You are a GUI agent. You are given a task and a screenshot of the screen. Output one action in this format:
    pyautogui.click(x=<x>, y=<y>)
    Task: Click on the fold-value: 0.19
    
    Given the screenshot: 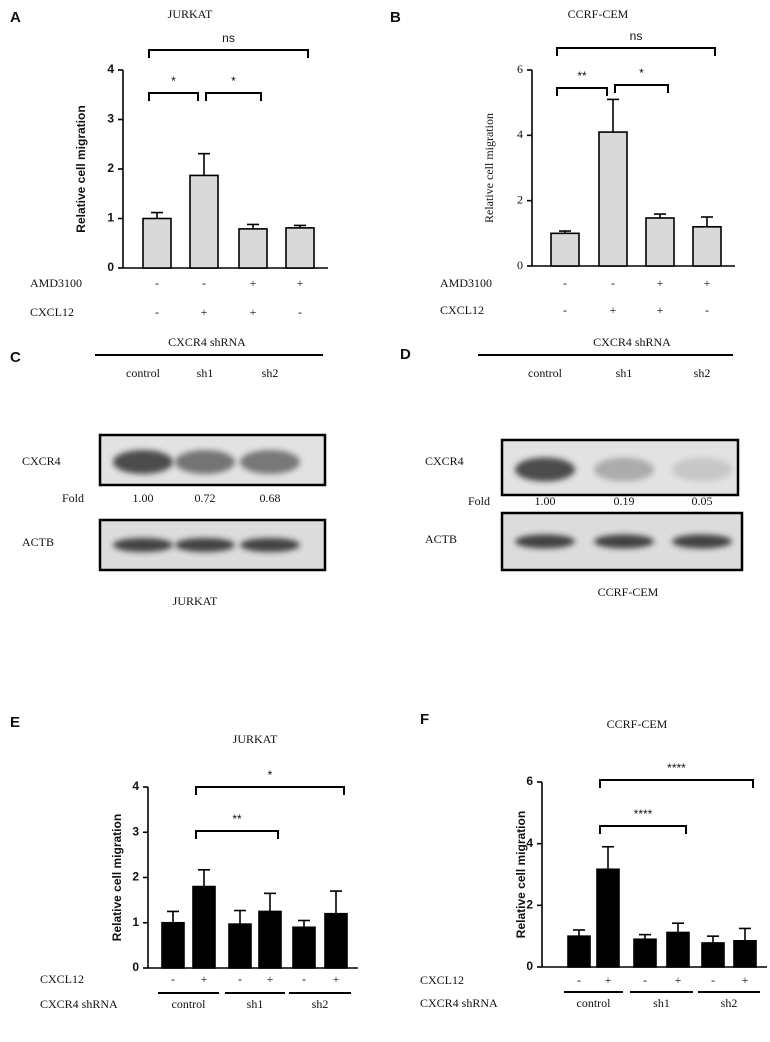 What is the action you would take?
    pyautogui.click(x=624, y=501)
    